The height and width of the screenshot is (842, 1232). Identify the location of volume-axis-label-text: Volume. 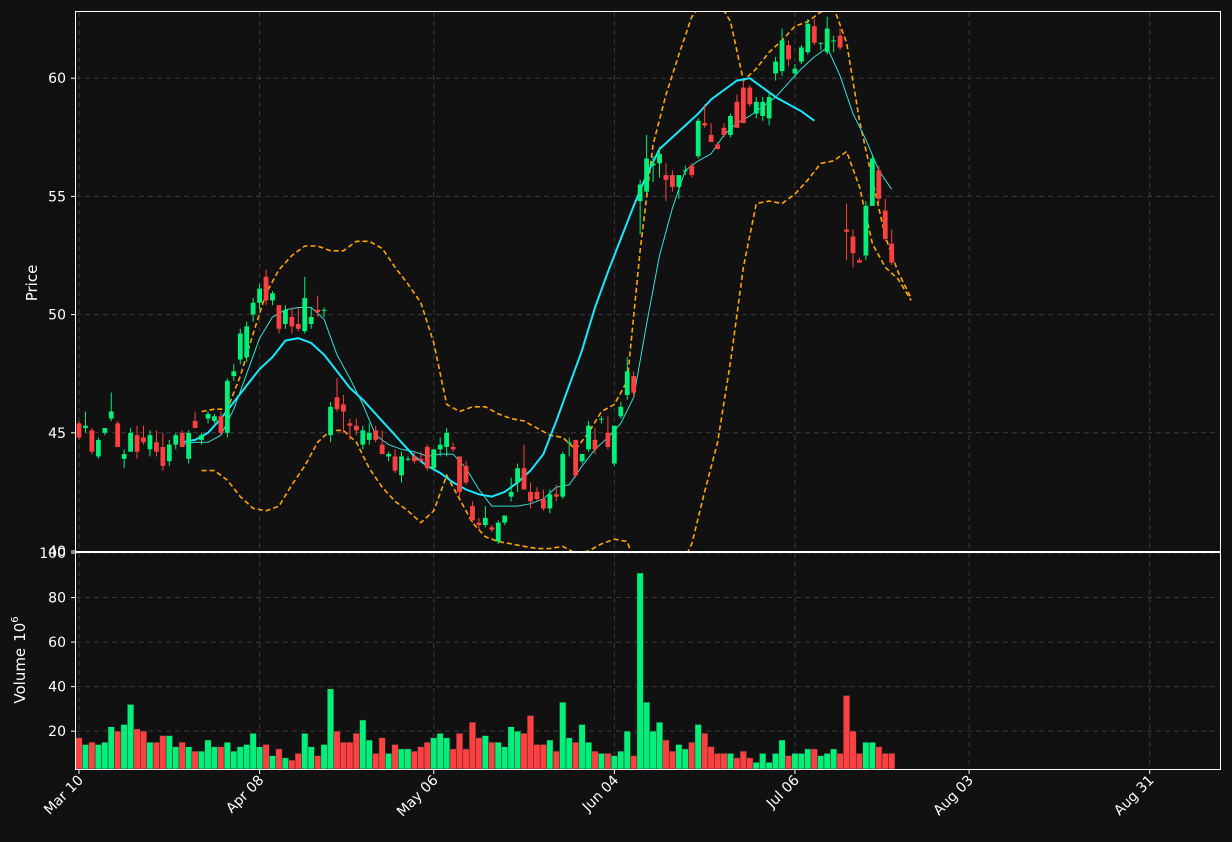
(20, 676).